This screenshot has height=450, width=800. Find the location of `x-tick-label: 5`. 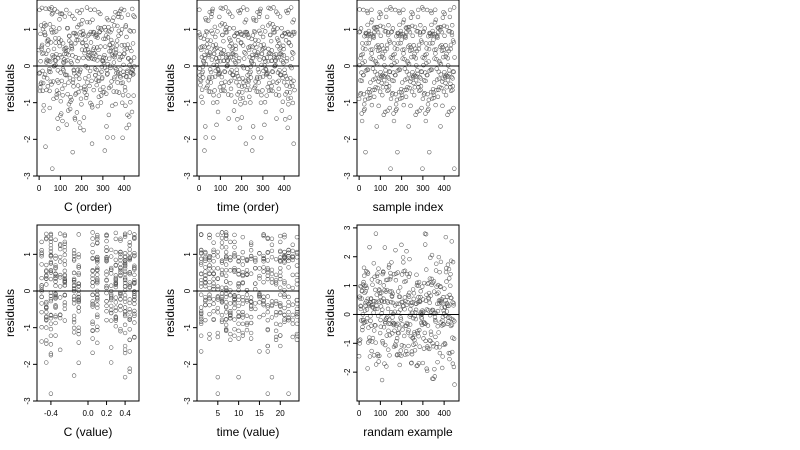

x-tick-label: 5 is located at coordinates (218, 413).